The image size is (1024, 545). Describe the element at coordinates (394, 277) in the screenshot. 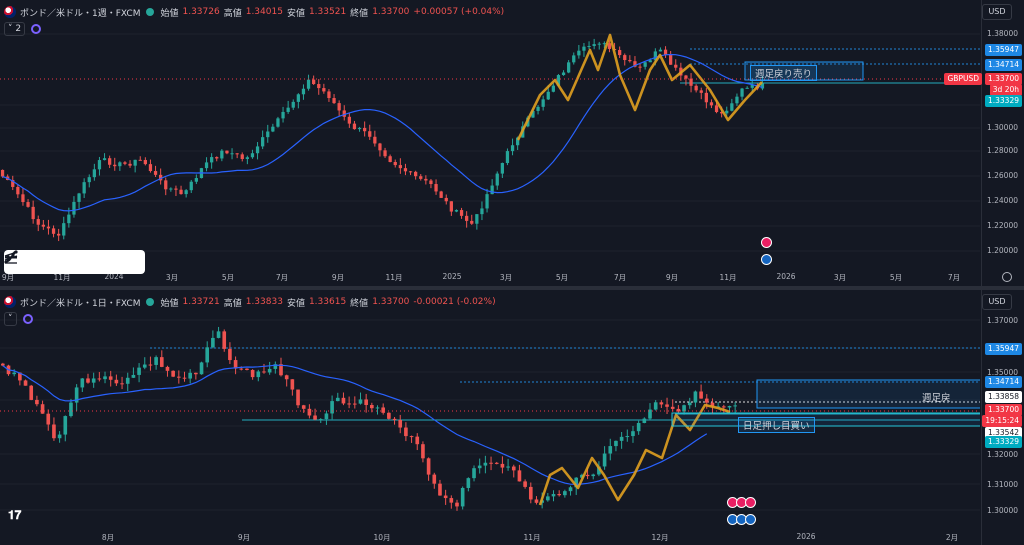

I see `x-tick: 11月` at that location.